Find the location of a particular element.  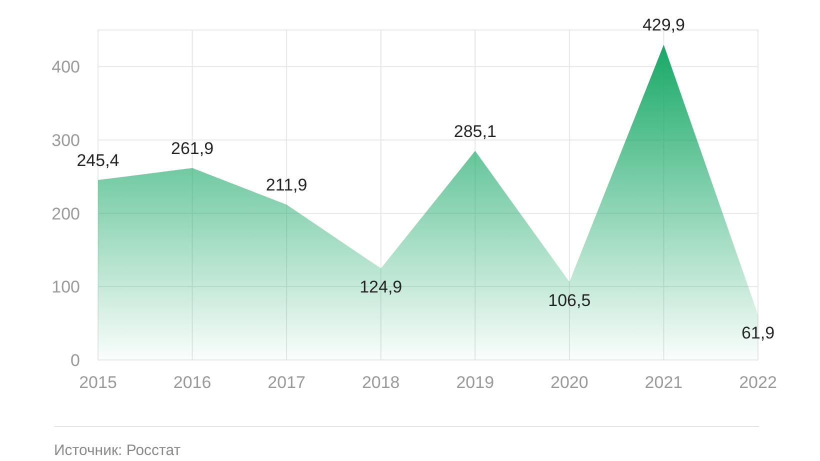

x-tick-label: 2022 is located at coordinates (758, 382).